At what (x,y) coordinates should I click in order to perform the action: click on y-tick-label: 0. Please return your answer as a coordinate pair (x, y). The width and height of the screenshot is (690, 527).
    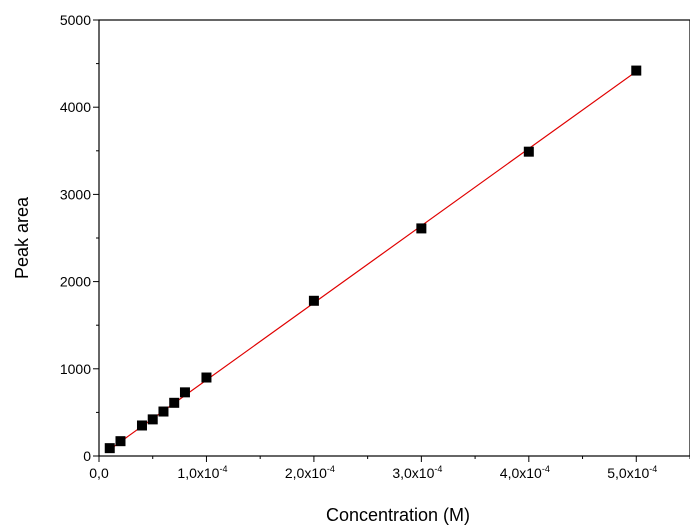
    Looking at the image, I should click on (87, 456).